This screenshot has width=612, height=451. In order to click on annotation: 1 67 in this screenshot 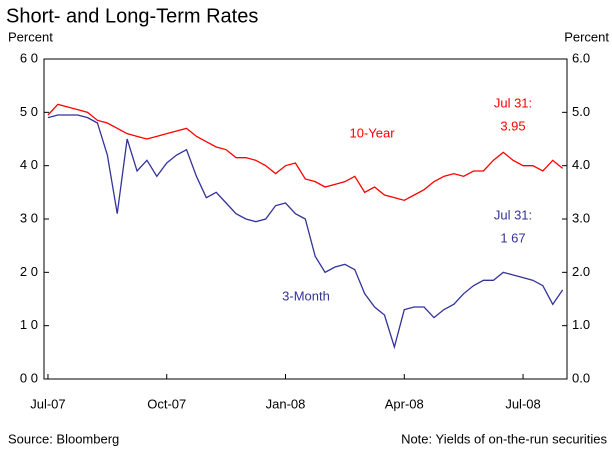, I will do `click(512, 237)`.